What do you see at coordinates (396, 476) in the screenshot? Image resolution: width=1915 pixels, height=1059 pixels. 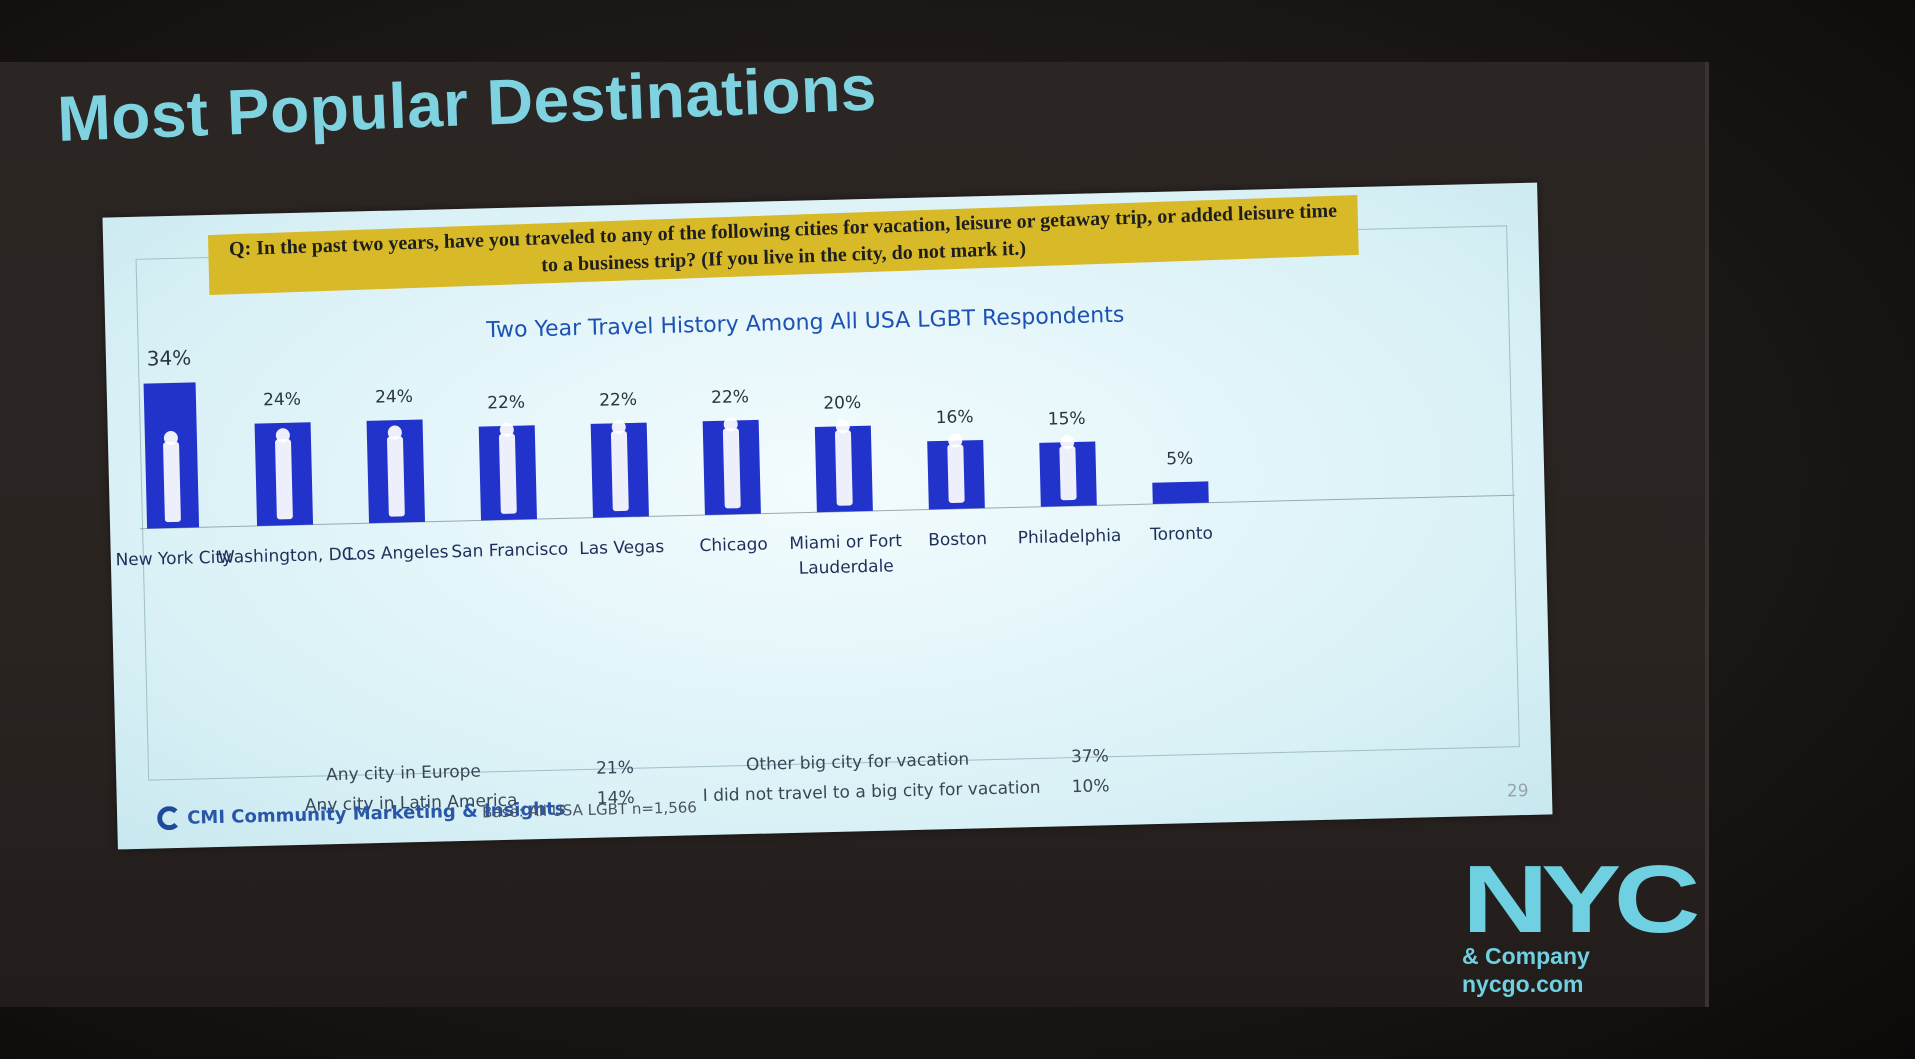 I see `oscar-statue-icon` at bounding box center [396, 476].